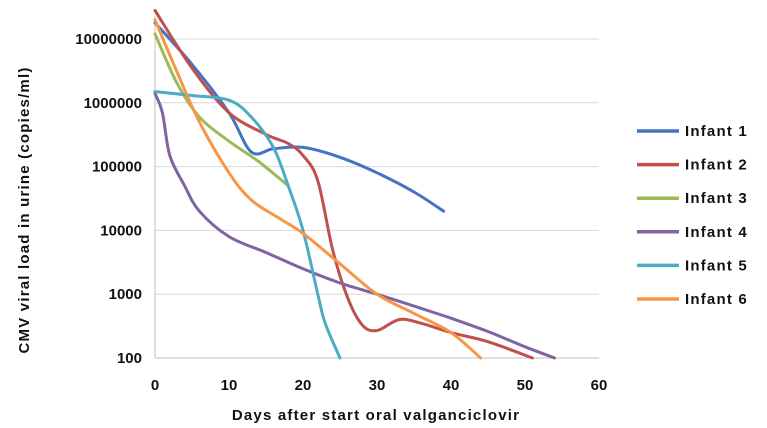 The width and height of the screenshot is (767, 428). Describe the element at coordinates (599, 385) in the screenshot. I see `x-tick-label: 60` at that location.